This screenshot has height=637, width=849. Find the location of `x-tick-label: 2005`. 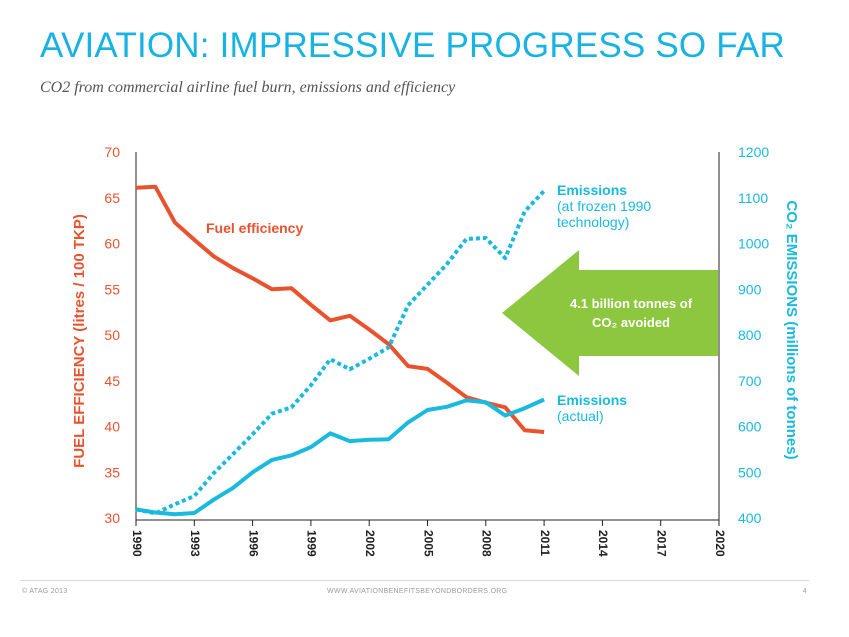

x-tick-label: 2005 is located at coordinates (428, 543).